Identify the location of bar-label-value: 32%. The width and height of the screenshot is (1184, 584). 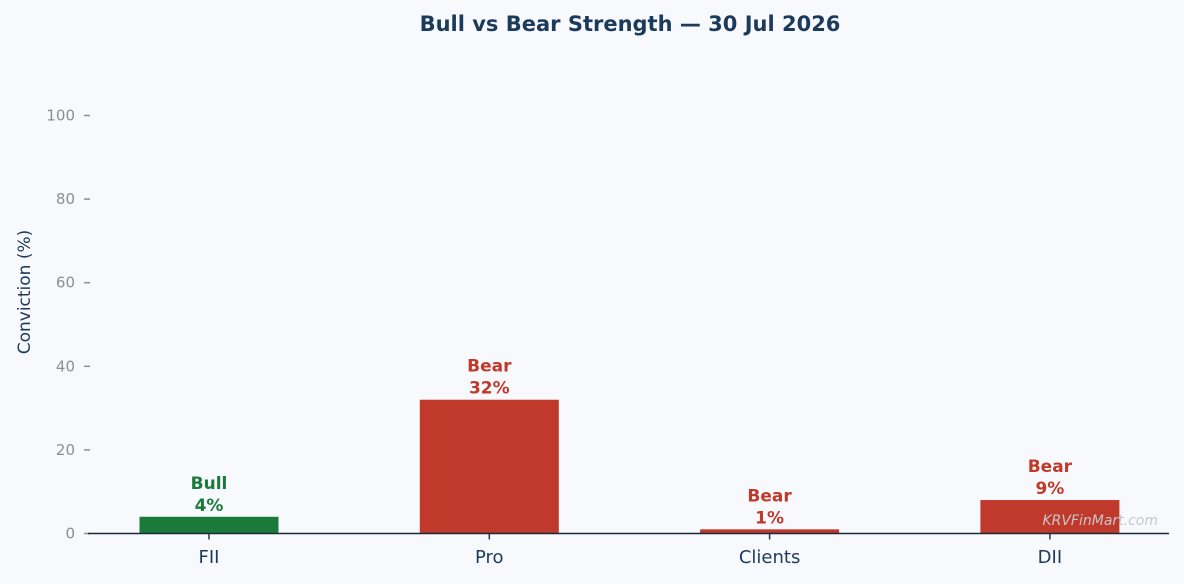
(489, 389).